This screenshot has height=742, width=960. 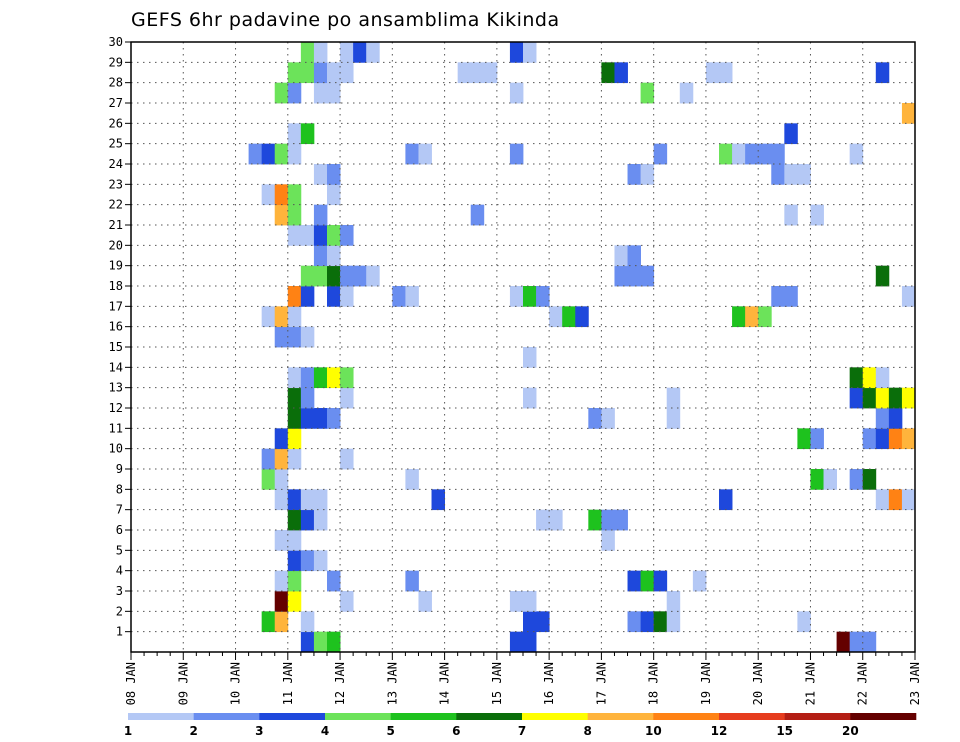 I want to click on x-tick-label: 20 JAN, so click(x=758, y=683).